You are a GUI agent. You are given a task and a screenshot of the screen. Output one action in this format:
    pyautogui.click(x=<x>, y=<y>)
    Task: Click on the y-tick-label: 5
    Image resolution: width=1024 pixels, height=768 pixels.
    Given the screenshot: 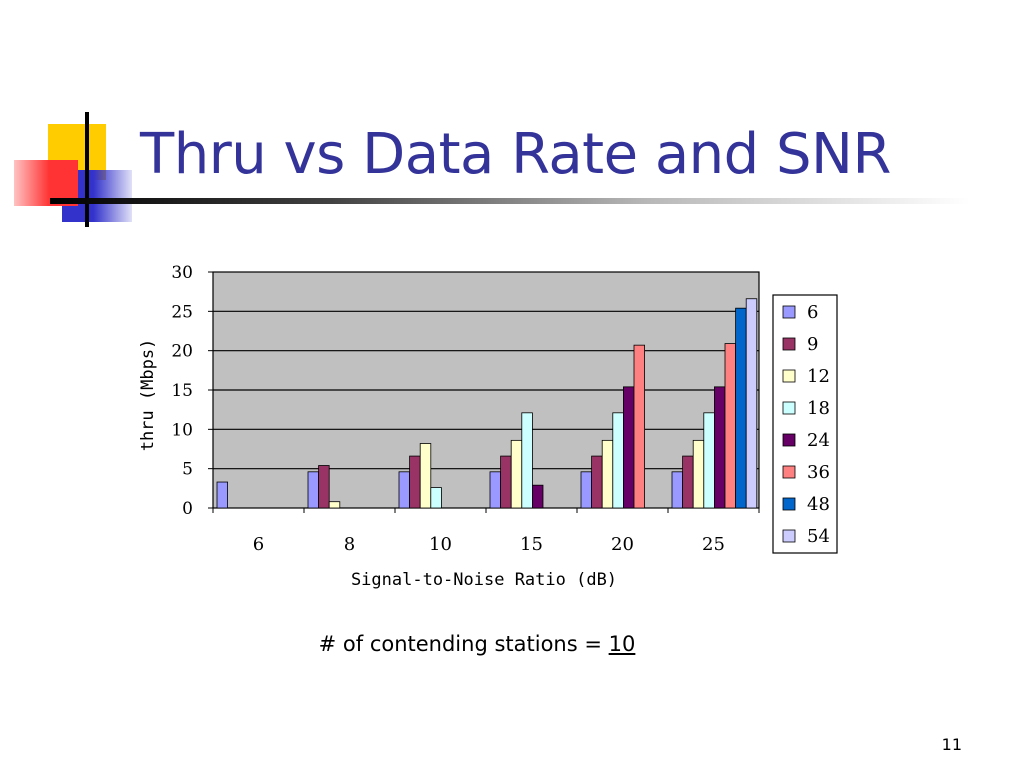 What is the action you would take?
    pyautogui.click(x=187, y=470)
    